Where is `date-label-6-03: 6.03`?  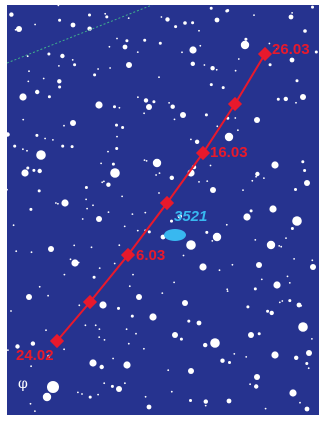 date-label-6-03: 6.03 is located at coordinates (151, 255).